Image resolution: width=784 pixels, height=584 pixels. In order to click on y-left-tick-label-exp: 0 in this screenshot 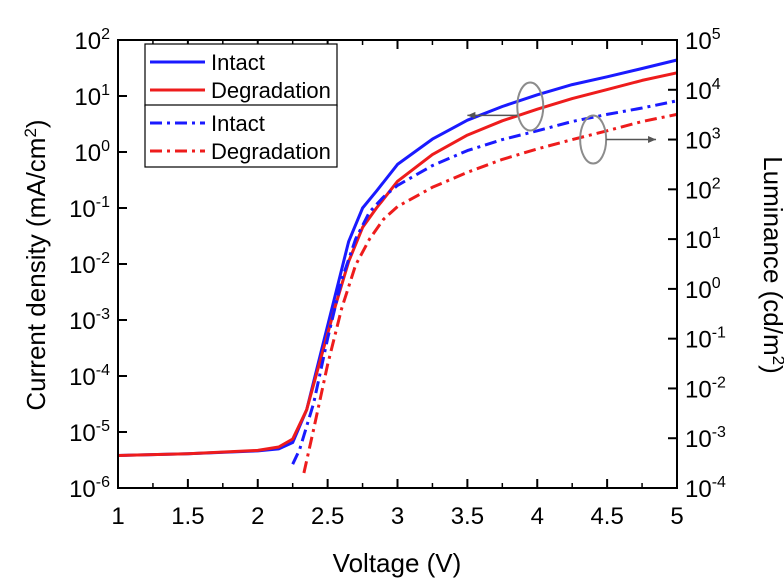, I will do `click(105, 146)`.